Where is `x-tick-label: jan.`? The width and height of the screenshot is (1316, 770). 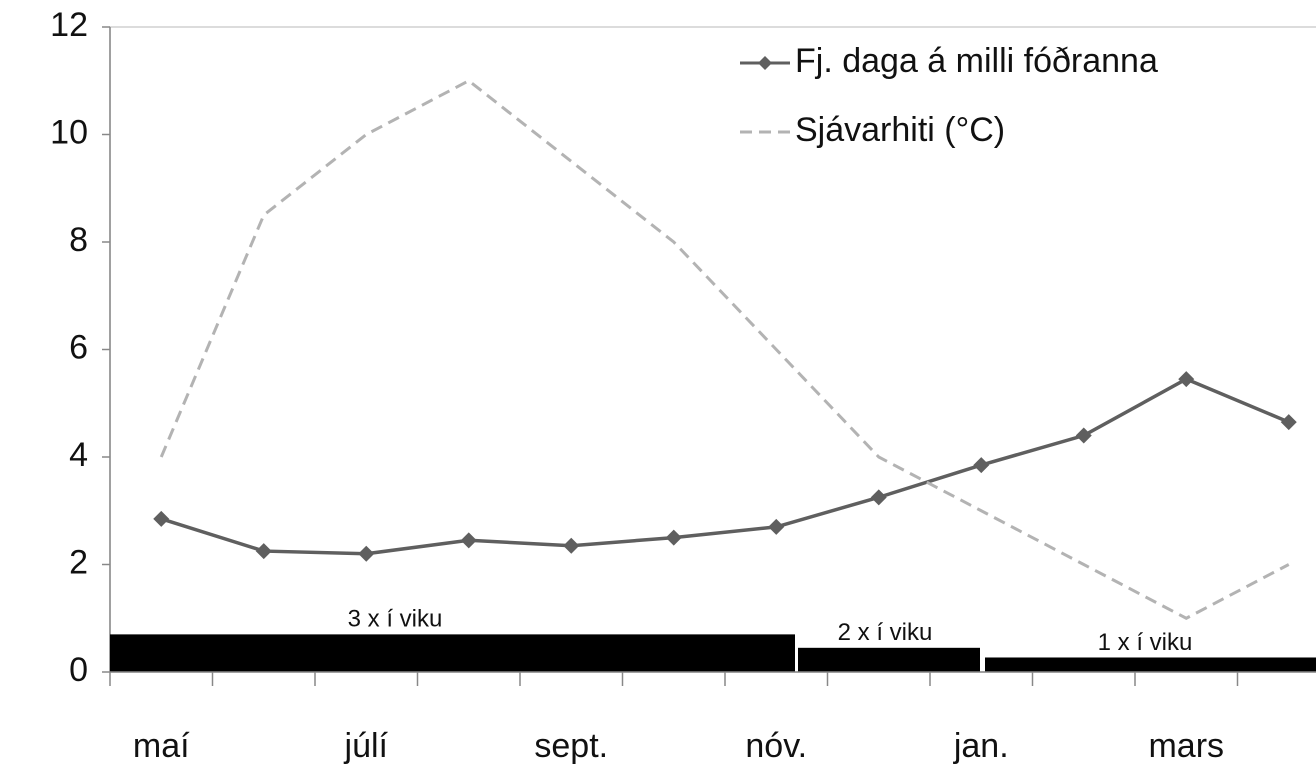
x-tick-label: jan. is located at coordinates (981, 746).